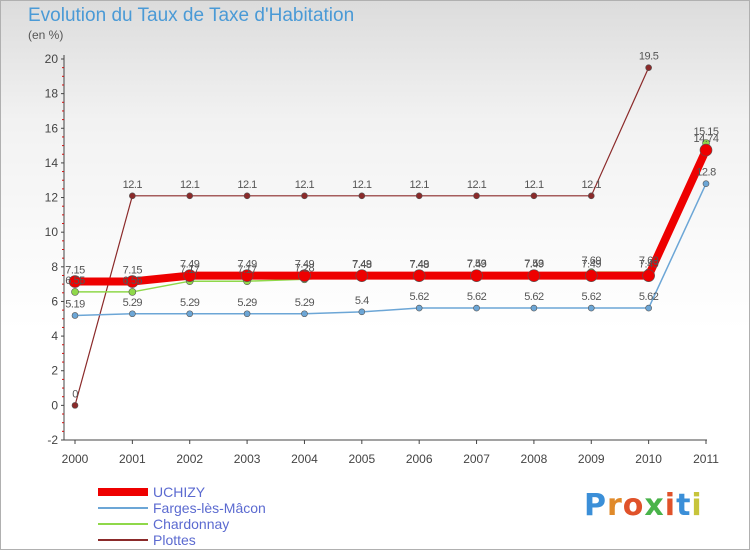 The width and height of the screenshot is (750, 550). I want to click on data-label-farges-l-s-m-con: 5.19, so click(75, 304).